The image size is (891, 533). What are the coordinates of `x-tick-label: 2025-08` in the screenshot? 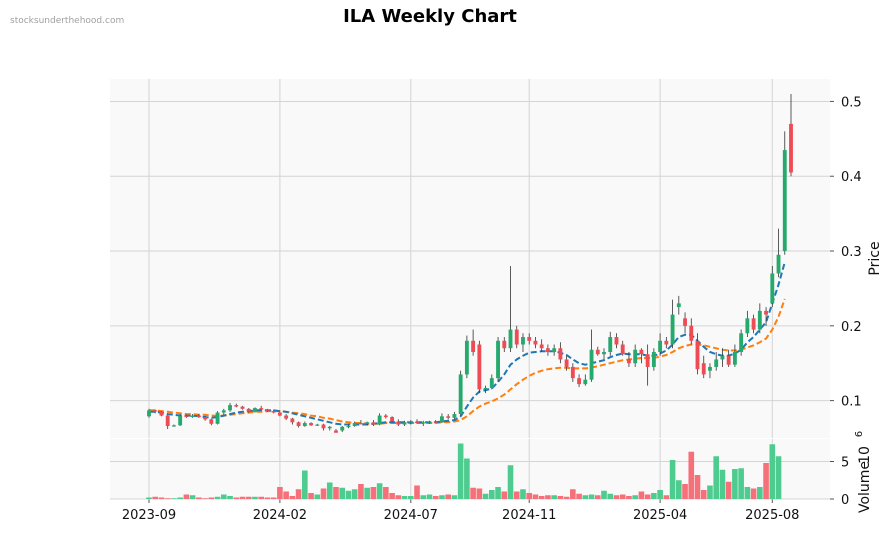 It's located at (772, 515).